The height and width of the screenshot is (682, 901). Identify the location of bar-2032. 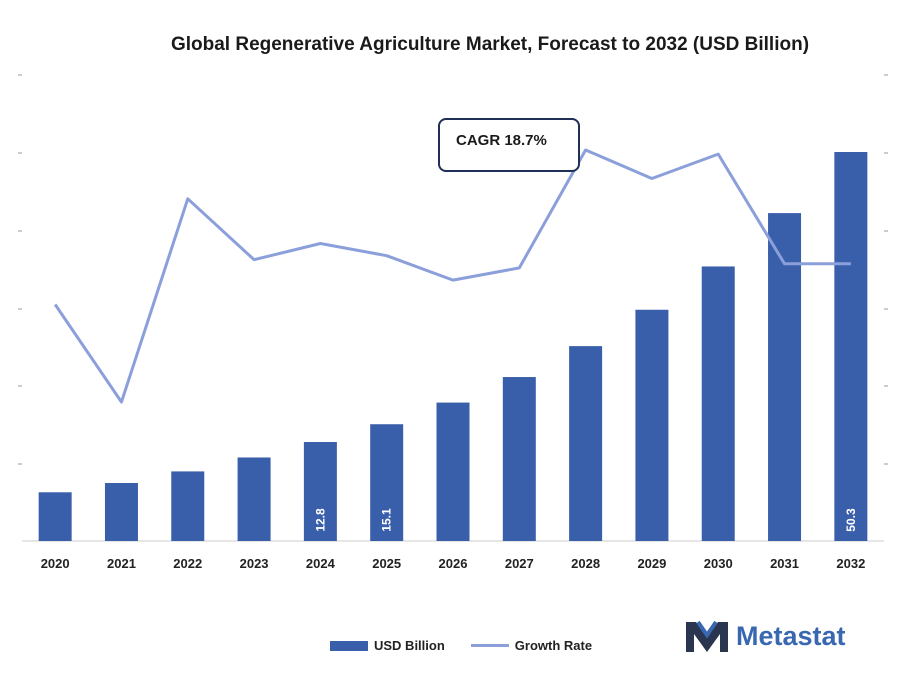
(851, 346).